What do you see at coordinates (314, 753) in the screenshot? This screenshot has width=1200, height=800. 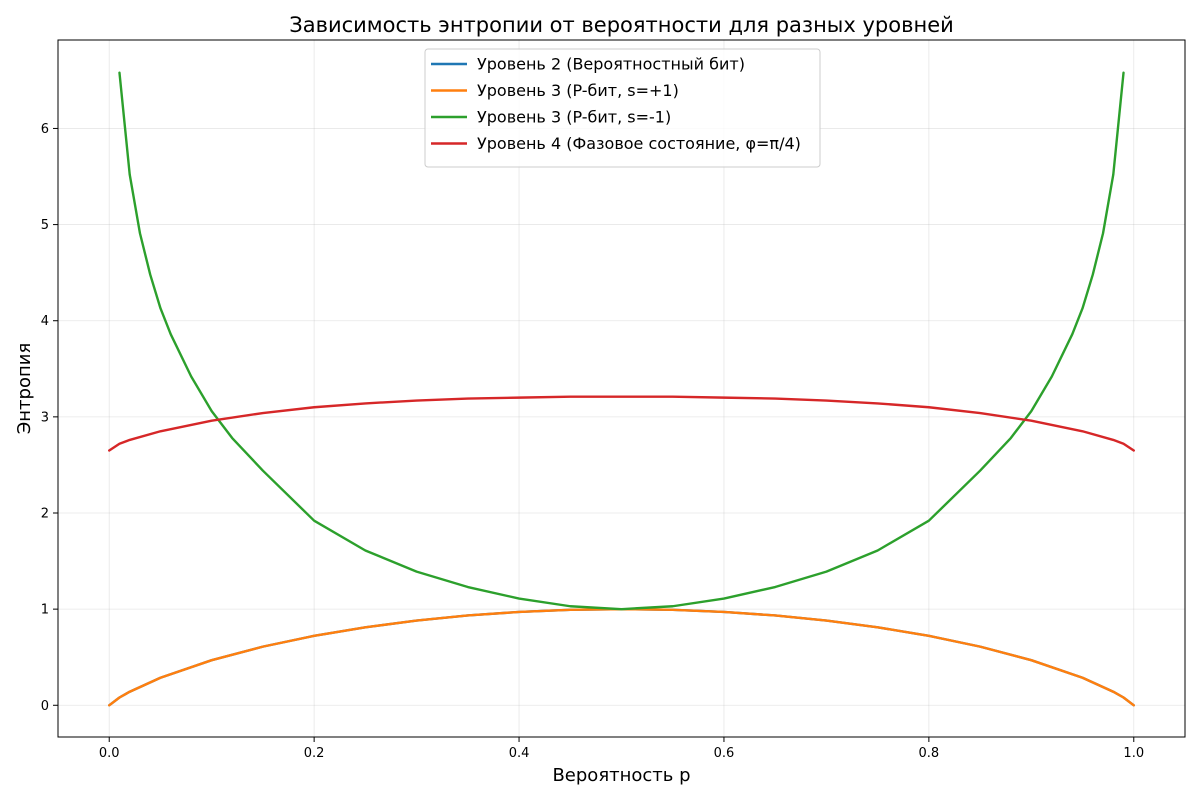 I see `x-tick-label: 0.2` at bounding box center [314, 753].